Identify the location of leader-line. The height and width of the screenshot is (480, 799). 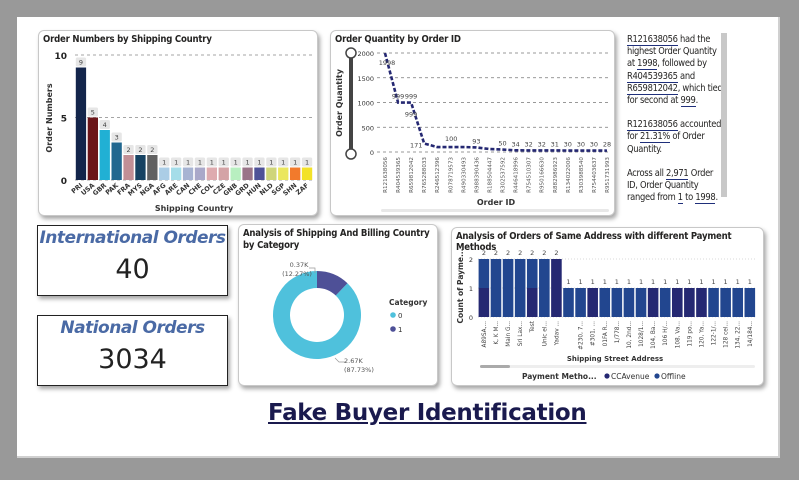
(339, 360).